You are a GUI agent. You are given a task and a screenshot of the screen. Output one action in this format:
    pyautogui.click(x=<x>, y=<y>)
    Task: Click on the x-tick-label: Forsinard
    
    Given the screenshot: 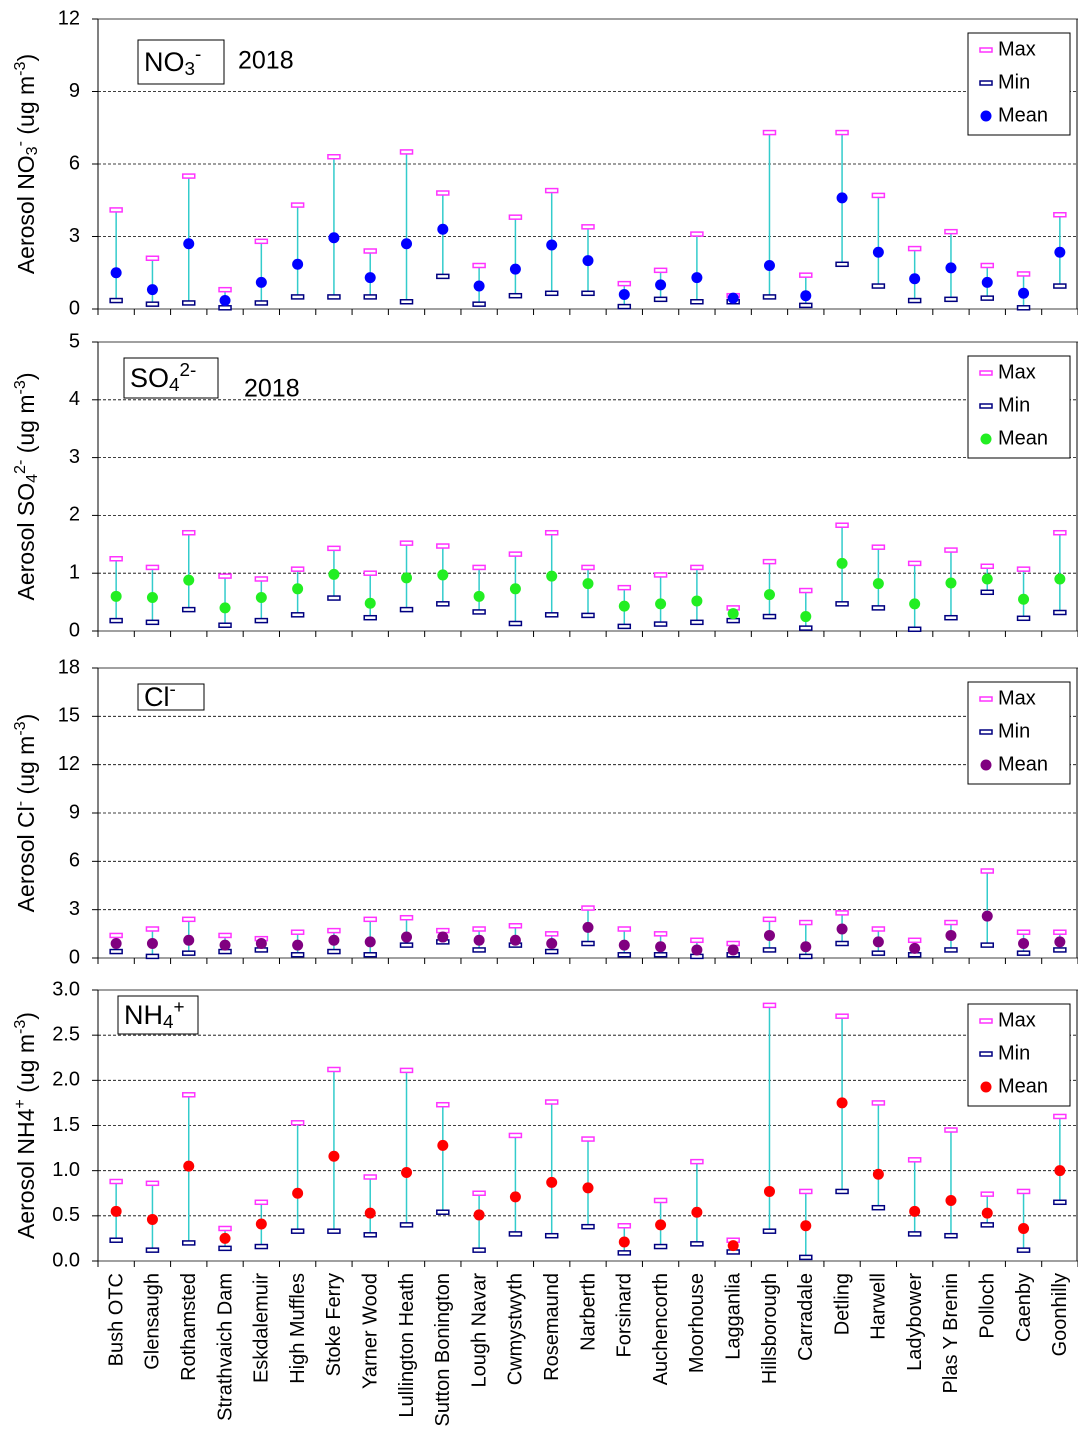 What is the action you would take?
    pyautogui.click(x=625, y=1315)
    